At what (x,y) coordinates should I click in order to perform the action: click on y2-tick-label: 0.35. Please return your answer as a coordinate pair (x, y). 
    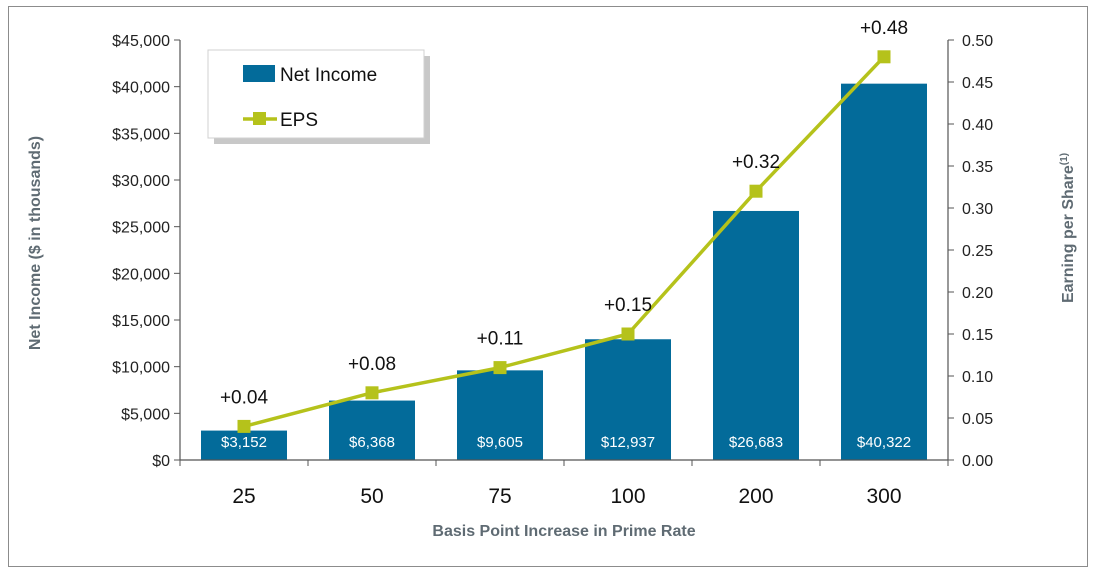
    Looking at the image, I should click on (977, 167).